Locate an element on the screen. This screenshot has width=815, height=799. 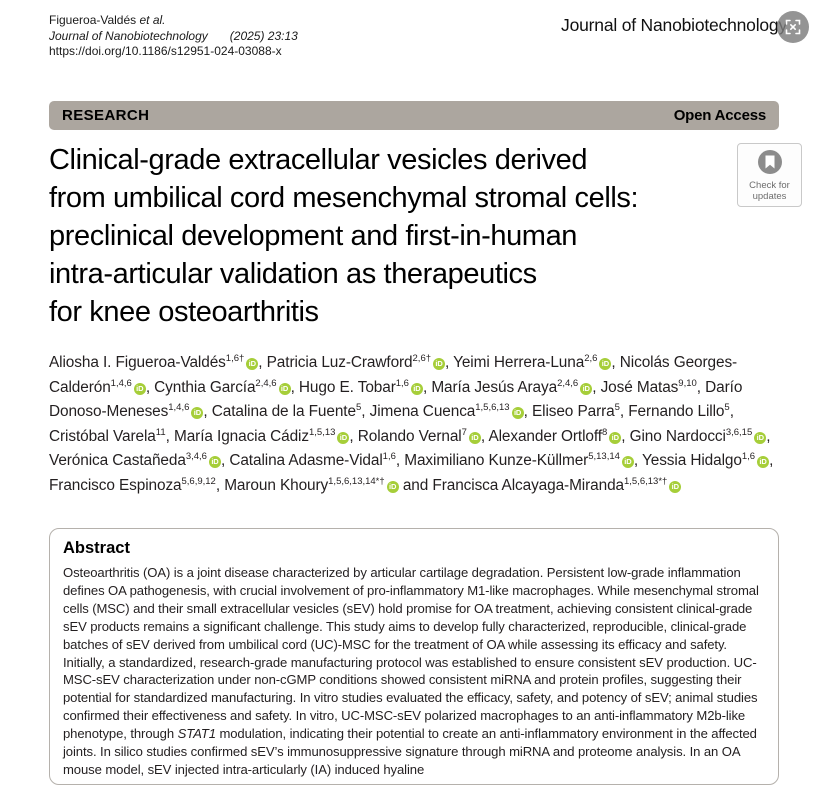
abstract-heading: Abstract is located at coordinates (96, 548).